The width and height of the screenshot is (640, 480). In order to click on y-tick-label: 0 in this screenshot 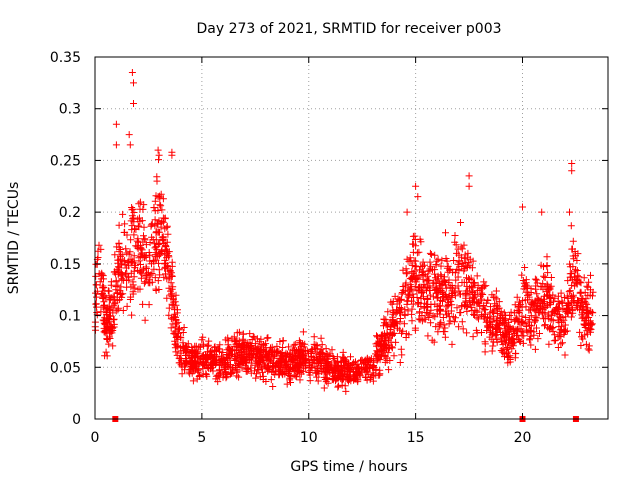, I will do `click(76, 420)`.